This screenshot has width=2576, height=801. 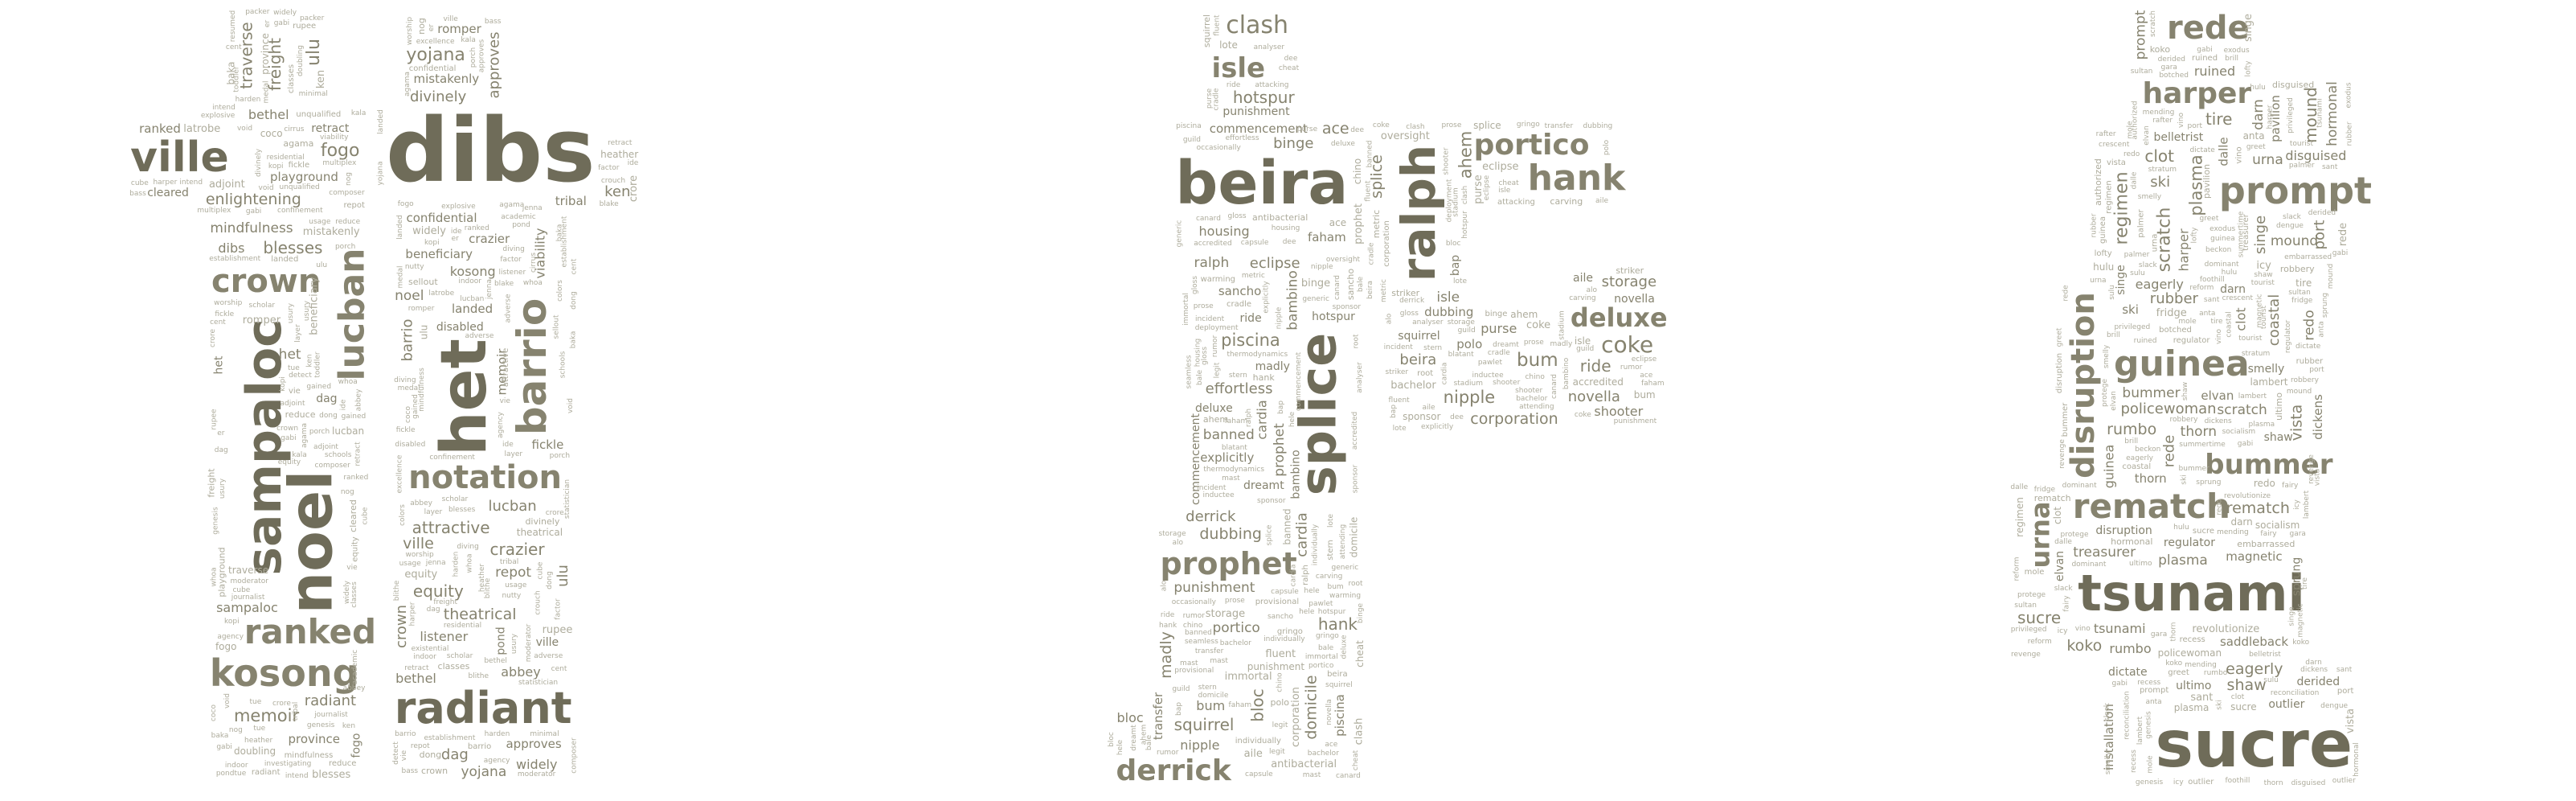 What do you see at coordinates (2256, 353) in the screenshot?
I see `cloud-word: stratum` at bounding box center [2256, 353].